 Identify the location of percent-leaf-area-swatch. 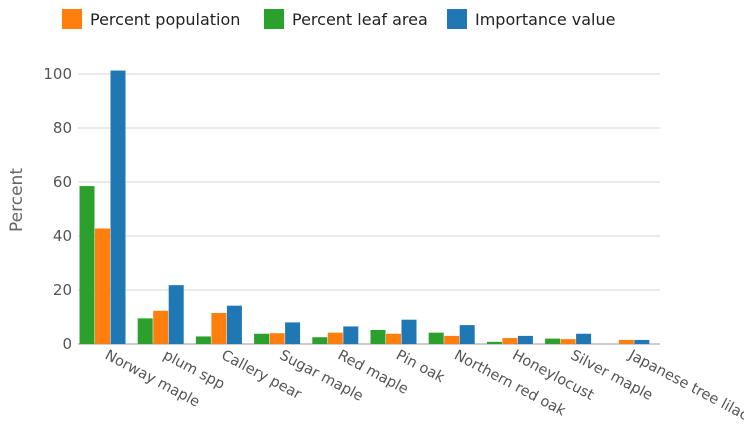
(274, 19).